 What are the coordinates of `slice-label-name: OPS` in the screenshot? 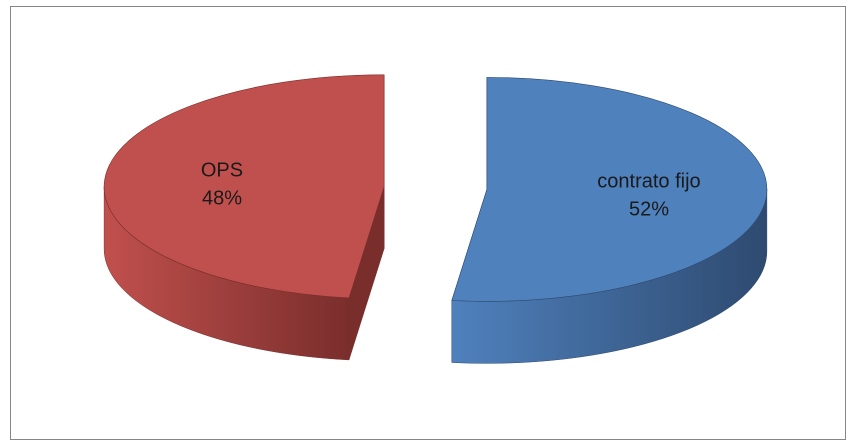 It's located at (222, 171).